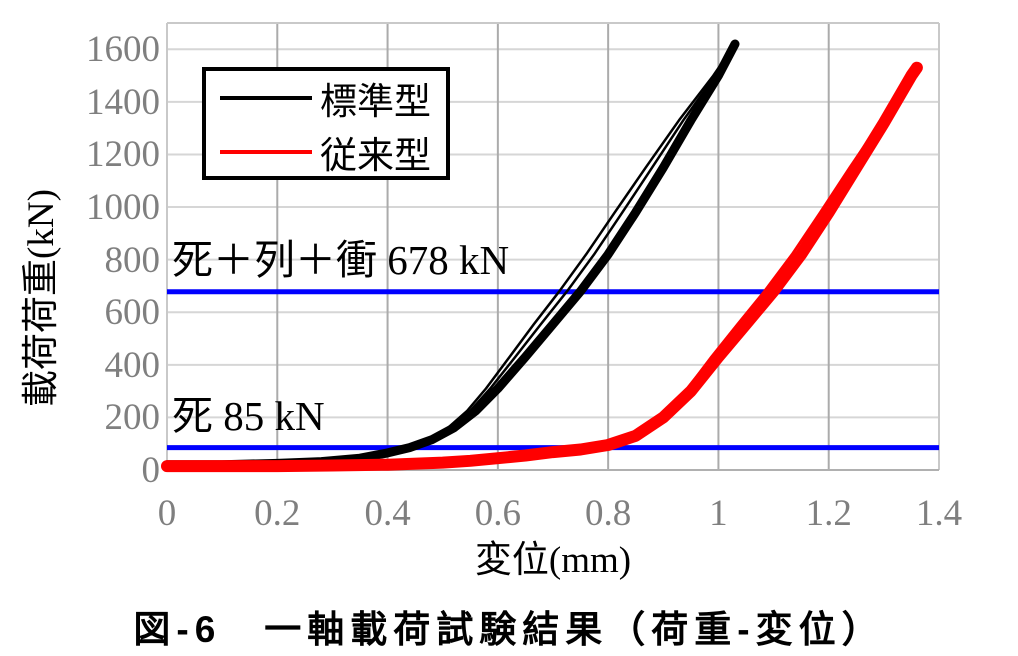 The image size is (1018, 656). I want to click on y-tick-label: 1600, so click(123, 50).